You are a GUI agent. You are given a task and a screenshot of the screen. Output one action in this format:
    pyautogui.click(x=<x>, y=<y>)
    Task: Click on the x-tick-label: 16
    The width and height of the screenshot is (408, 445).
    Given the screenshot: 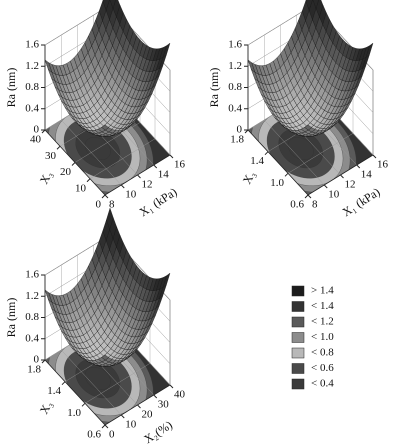 What is the action you would take?
    pyautogui.click(x=180, y=165)
    